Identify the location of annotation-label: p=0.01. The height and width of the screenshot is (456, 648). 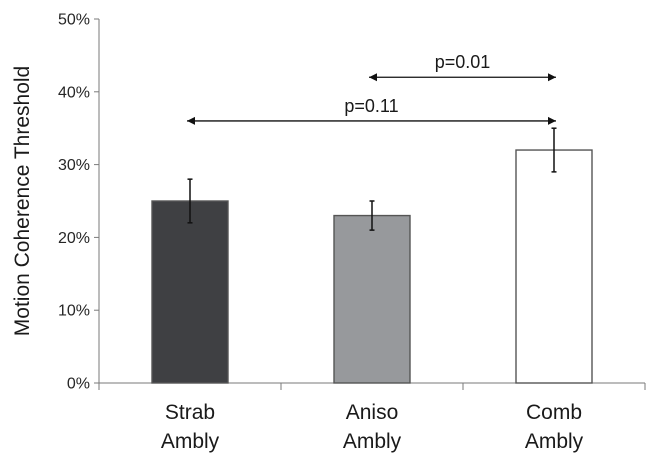
(463, 62).